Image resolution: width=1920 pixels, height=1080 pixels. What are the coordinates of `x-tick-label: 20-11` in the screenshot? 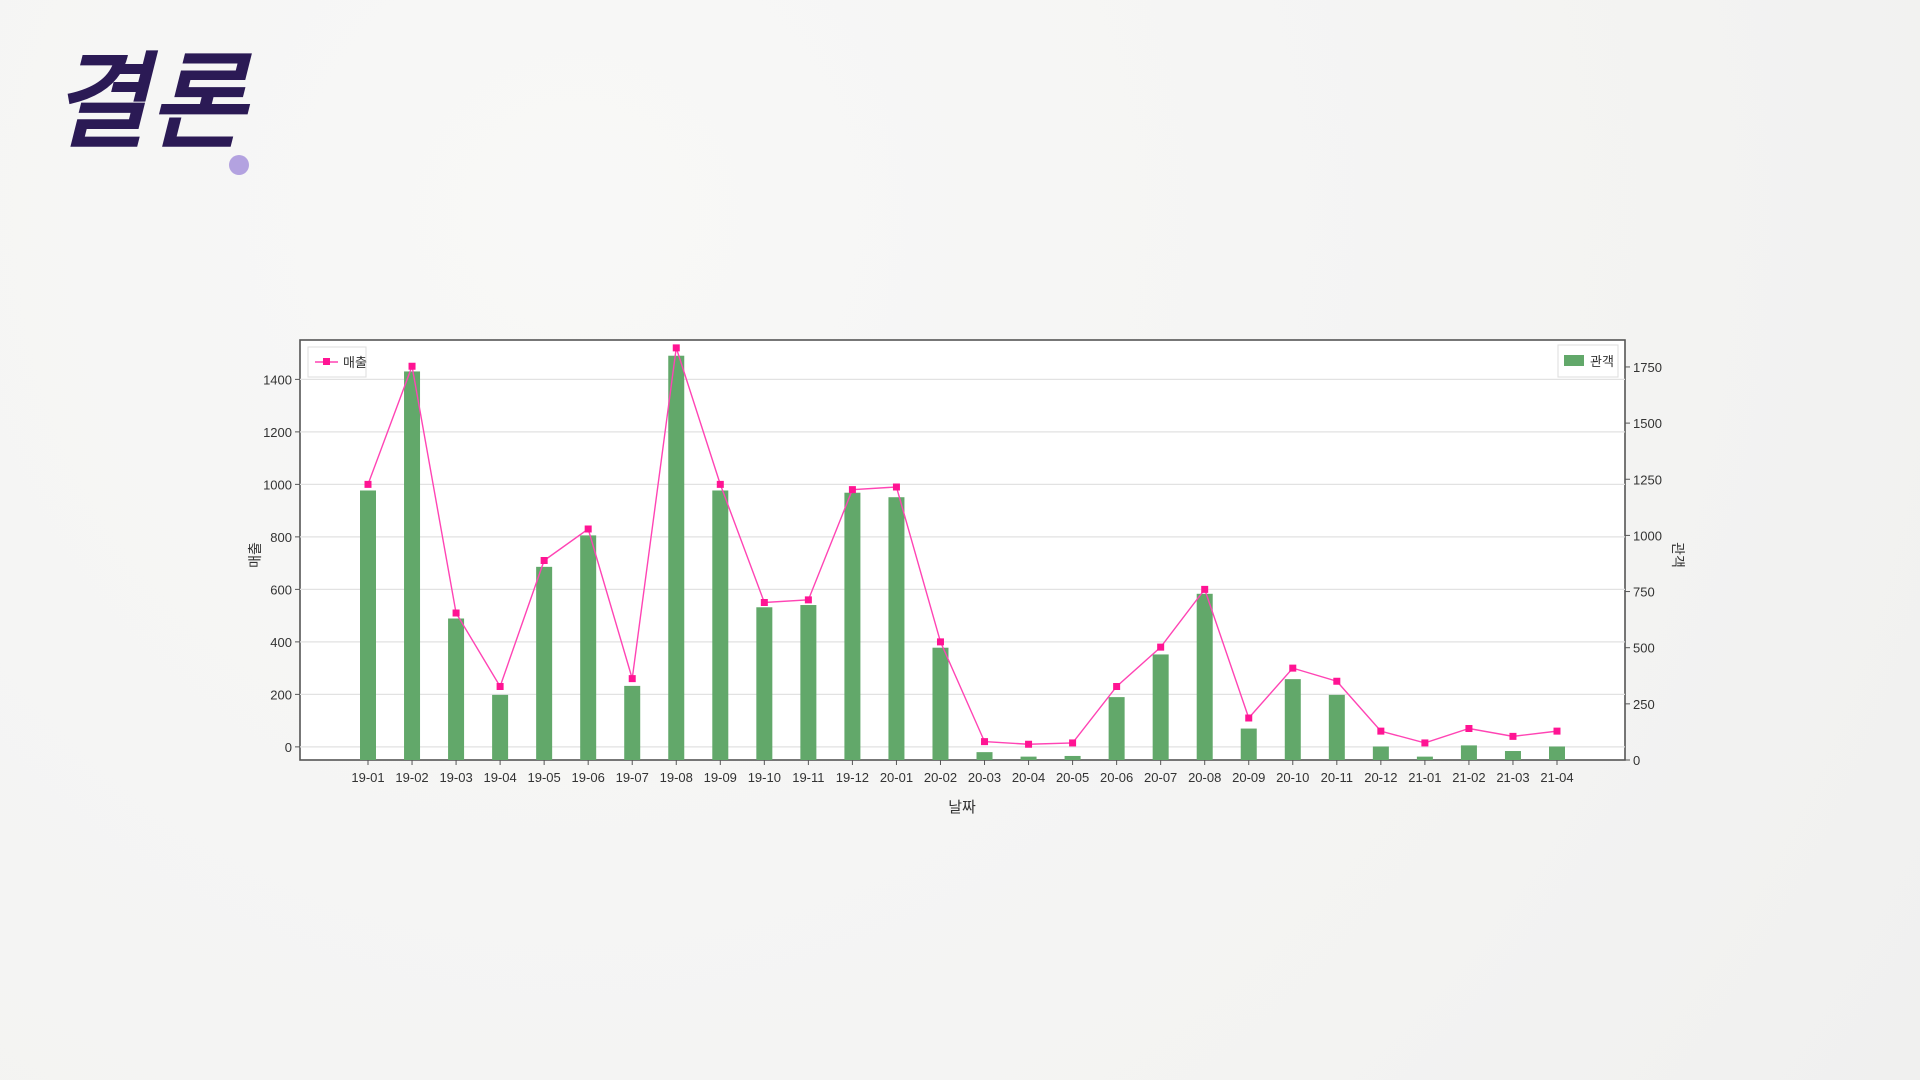 It's located at (1337, 777).